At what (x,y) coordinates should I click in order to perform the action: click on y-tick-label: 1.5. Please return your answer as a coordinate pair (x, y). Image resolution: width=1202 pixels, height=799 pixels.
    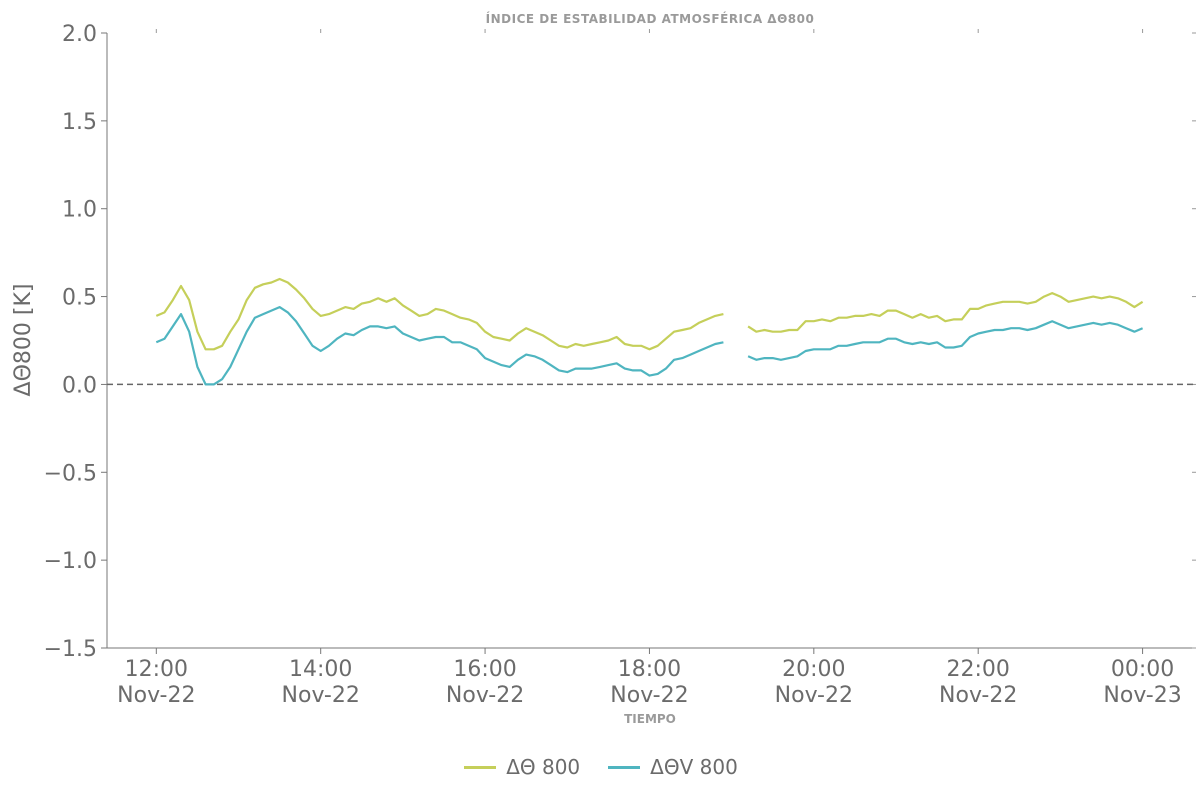
    Looking at the image, I should click on (79, 122).